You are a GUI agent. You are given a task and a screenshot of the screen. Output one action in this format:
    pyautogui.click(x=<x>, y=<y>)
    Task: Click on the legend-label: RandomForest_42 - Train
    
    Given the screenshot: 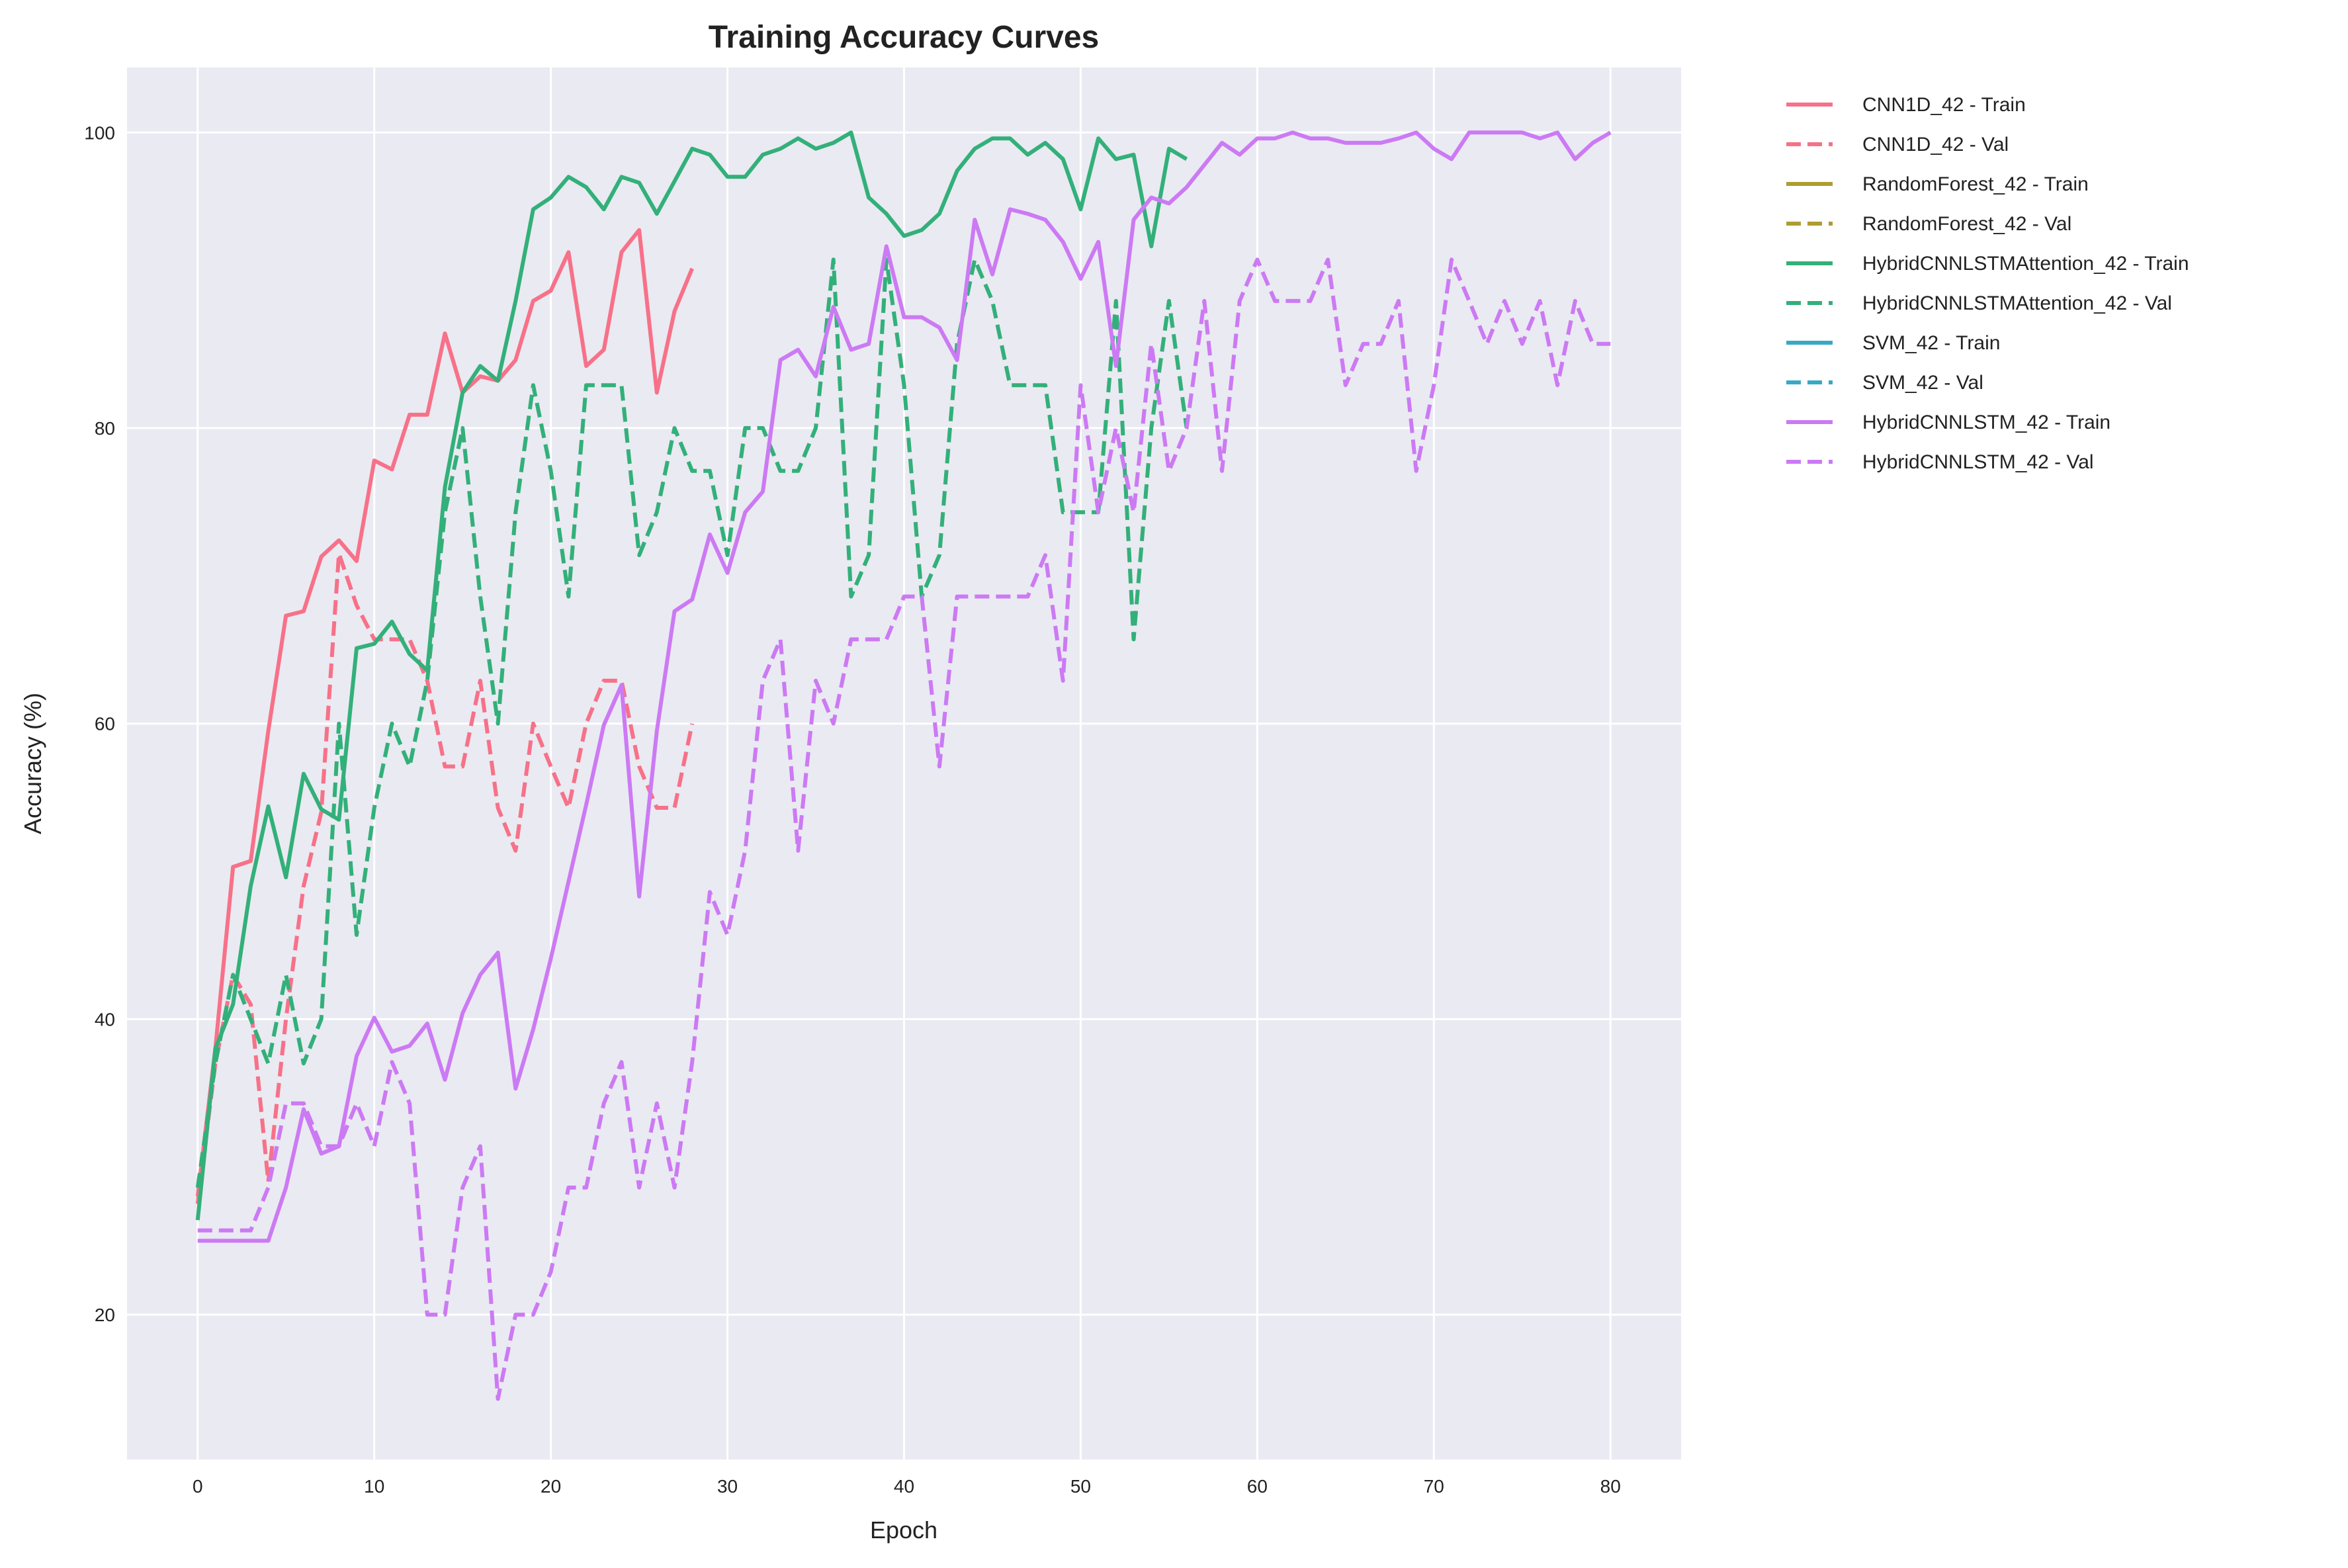 What is the action you would take?
    pyautogui.click(x=1976, y=184)
    